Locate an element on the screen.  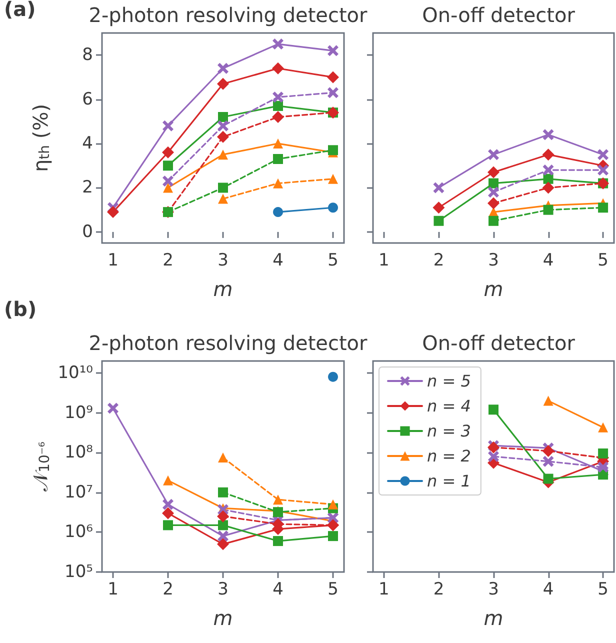
y-tick-label: 10⁶ is located at coordinates (79, 532).